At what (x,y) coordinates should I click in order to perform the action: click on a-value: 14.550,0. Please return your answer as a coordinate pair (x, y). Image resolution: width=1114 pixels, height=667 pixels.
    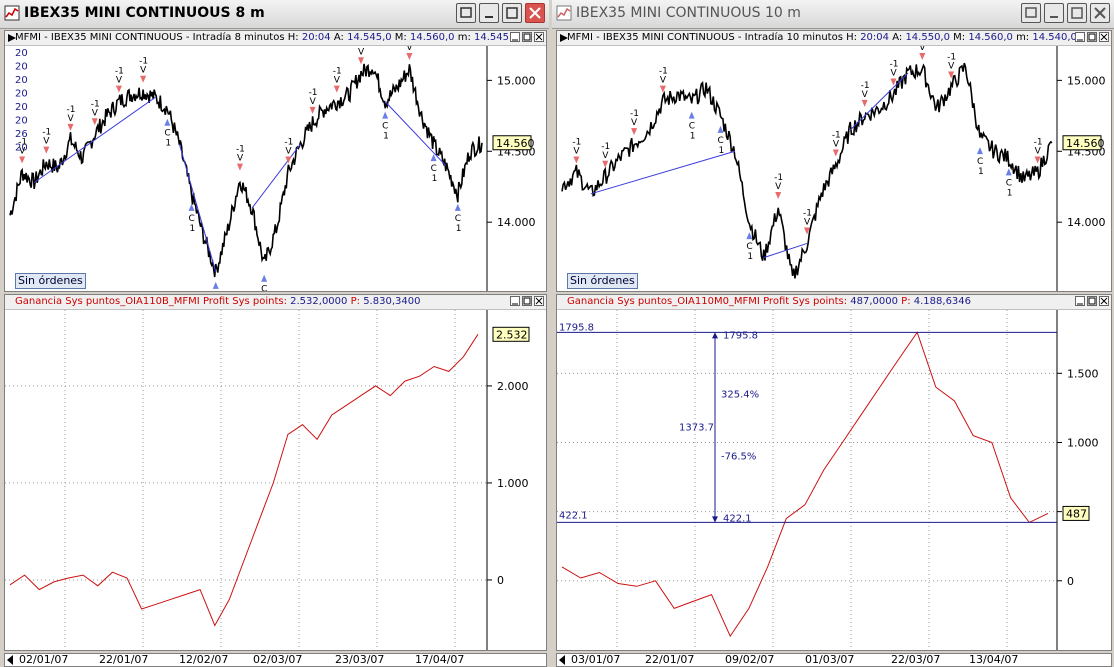
    Looking at the image, I should click on (927, 37).